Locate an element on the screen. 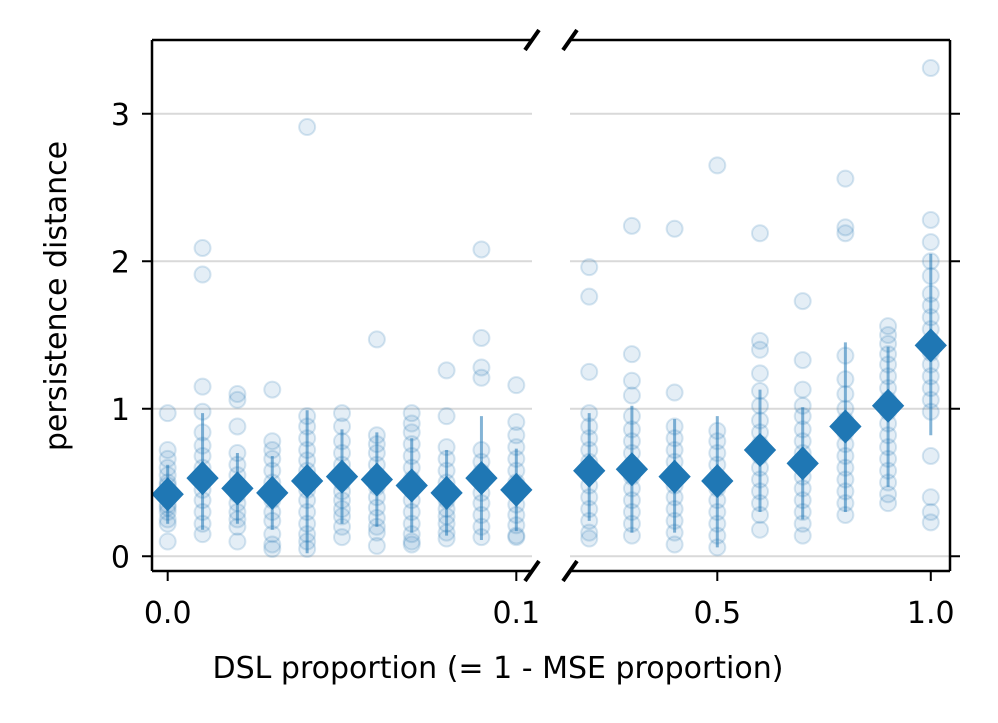  x-tick-label-right-1: 1.0 is located at coordinates (931, 613).